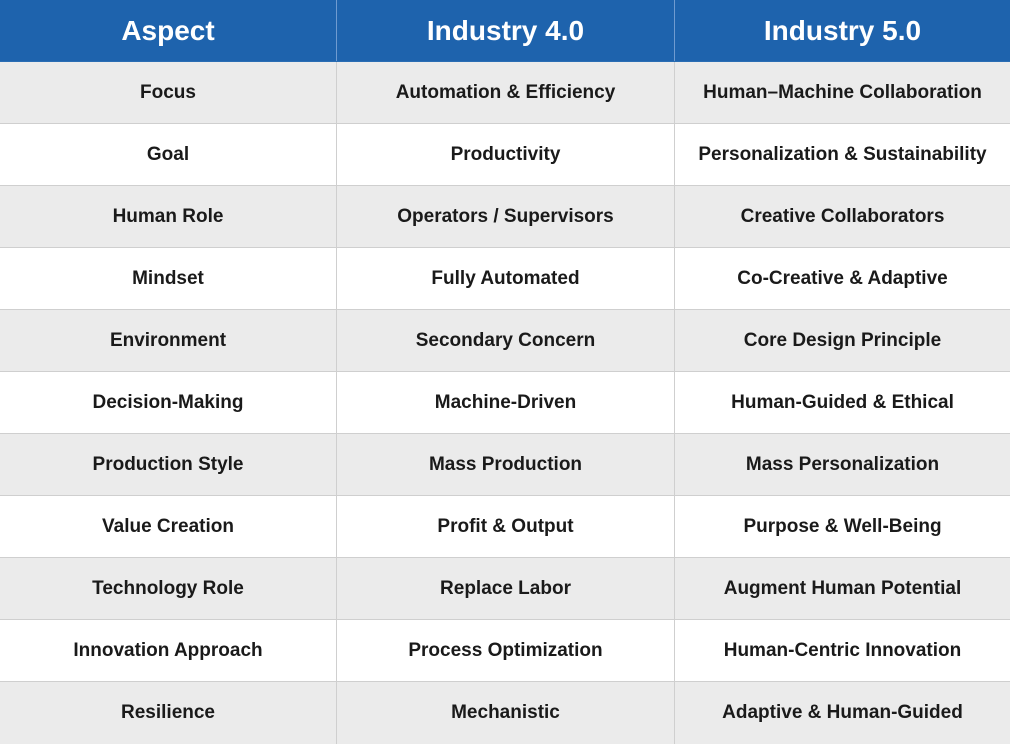 The image size is (1010, 744). What do you see at coordinates (168, 402) in the screenshot?
I see `cell-aspect: Decision-Making` at bounding box center [168, 402].